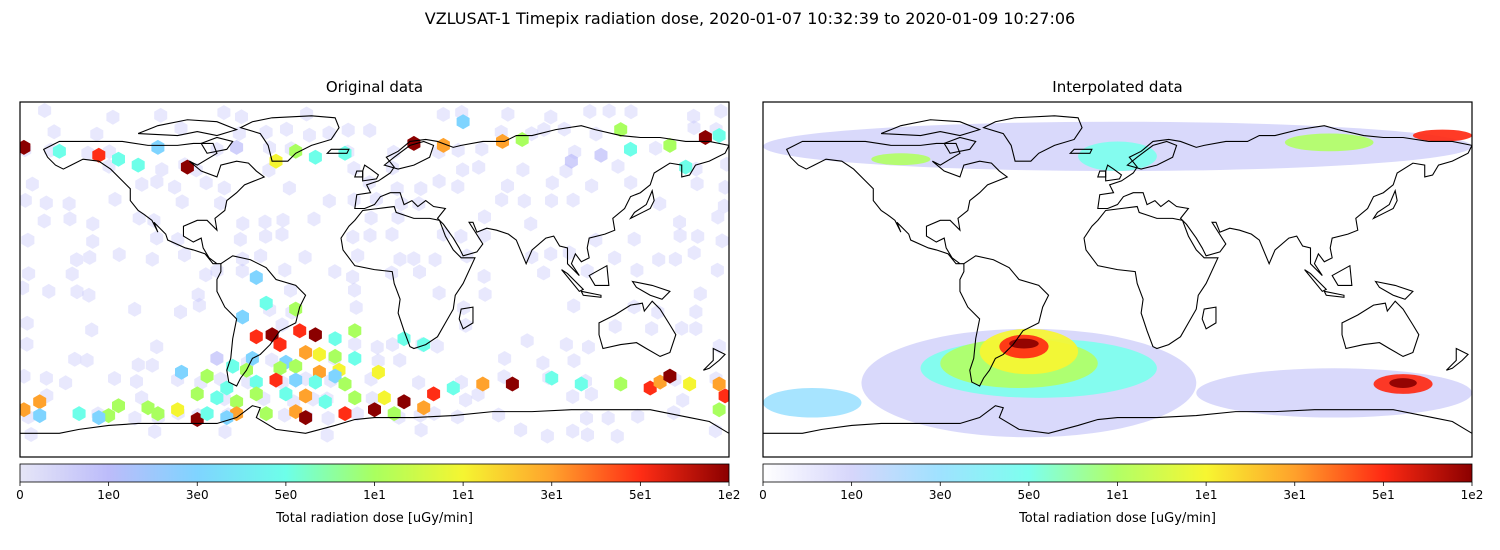  Describe the element at coordinates (463, 495) in the screenshot. I see `colorbar-tick-label: 1e1` at that location.